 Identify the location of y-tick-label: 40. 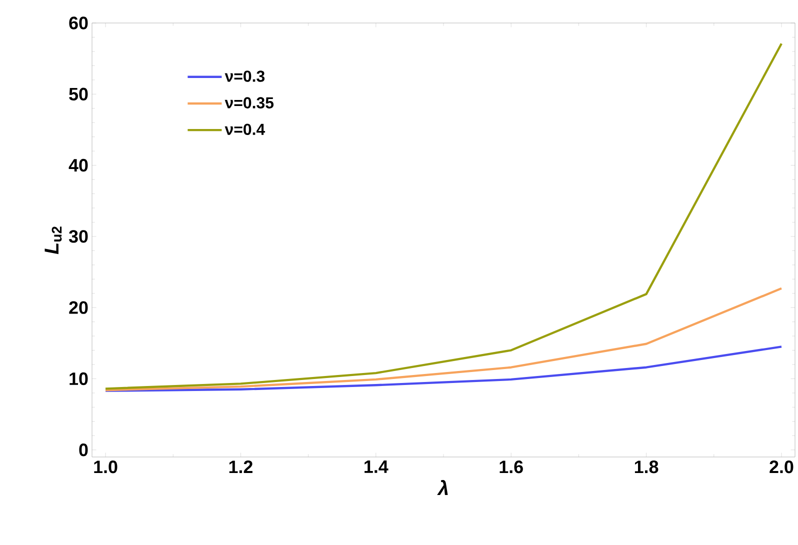
(78, 165).